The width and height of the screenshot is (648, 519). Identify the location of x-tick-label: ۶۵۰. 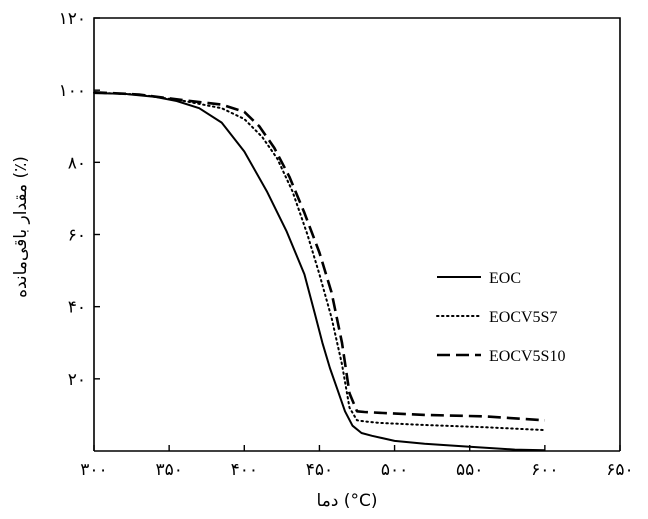
(619, 470).